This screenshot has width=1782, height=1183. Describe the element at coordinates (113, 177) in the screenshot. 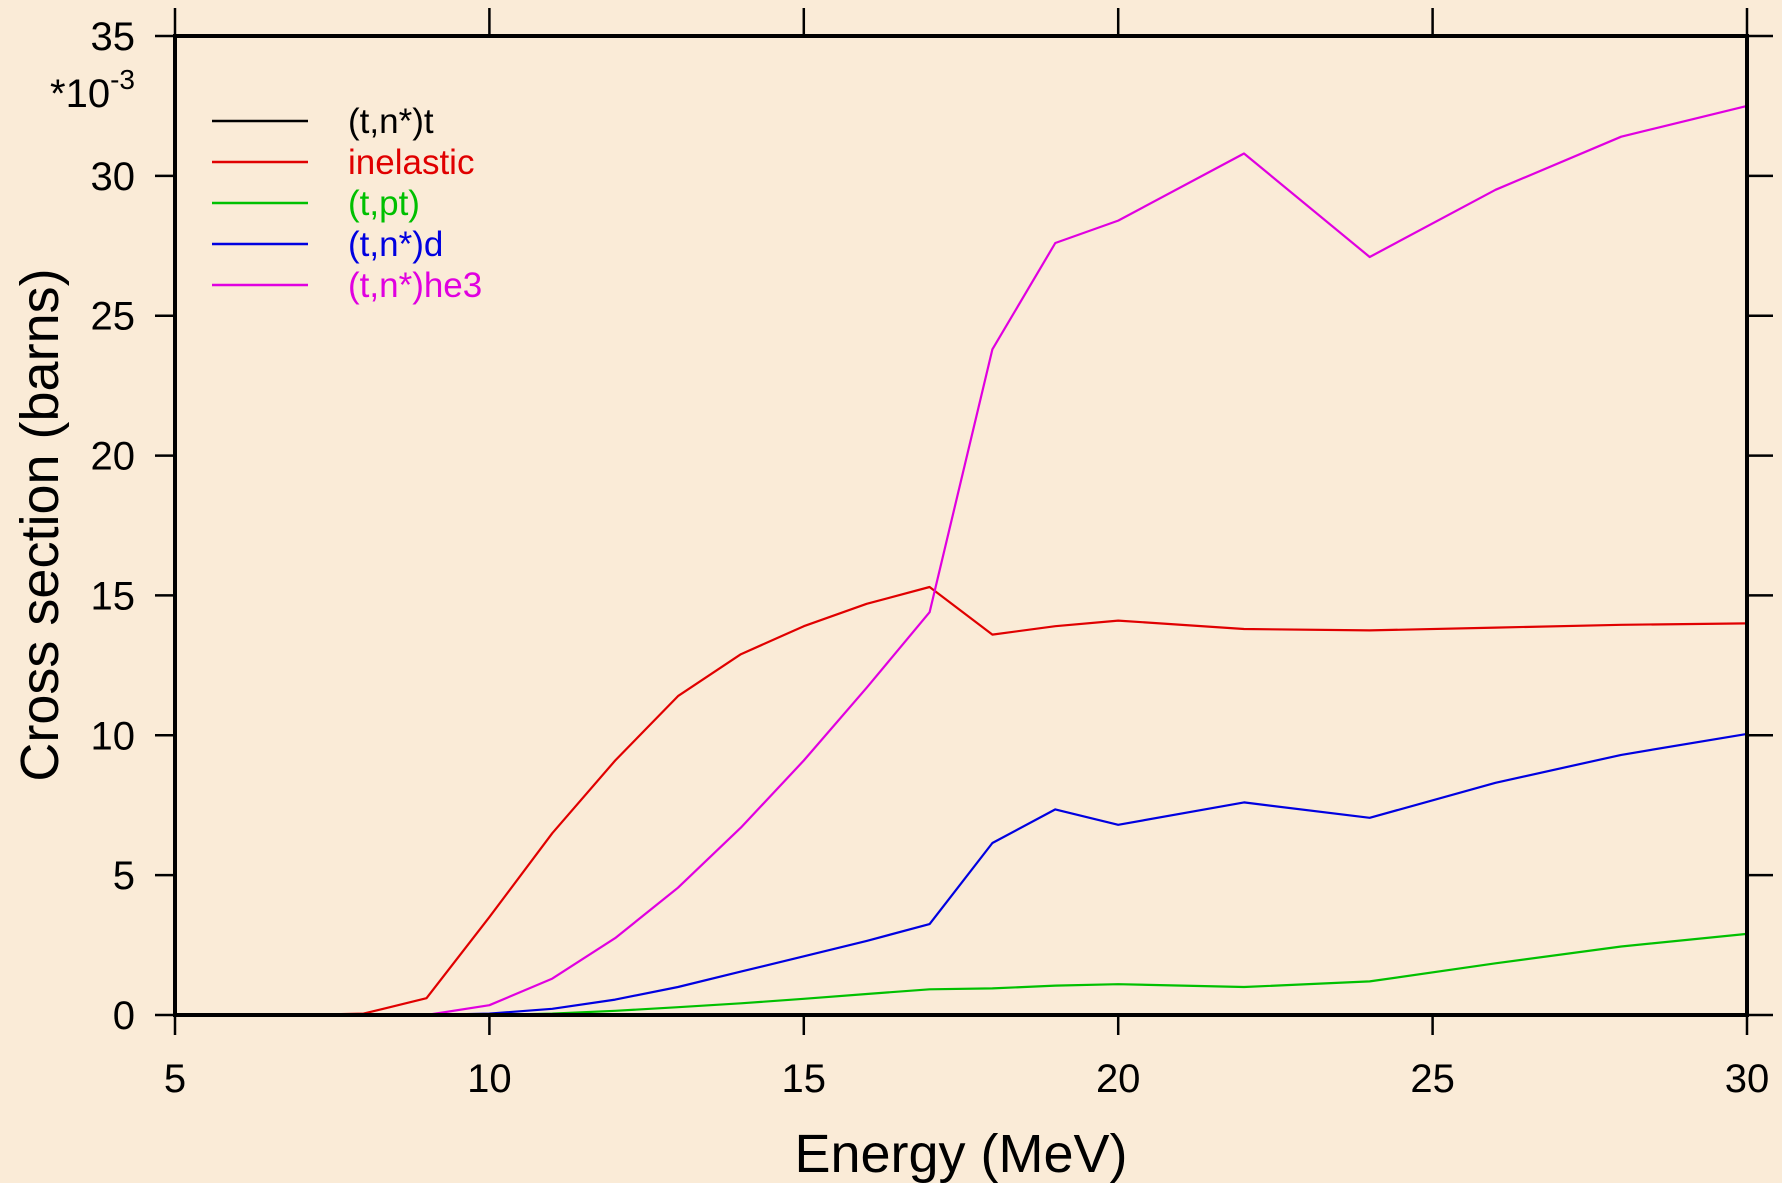

I see `y-tick-label: 30` at that location.